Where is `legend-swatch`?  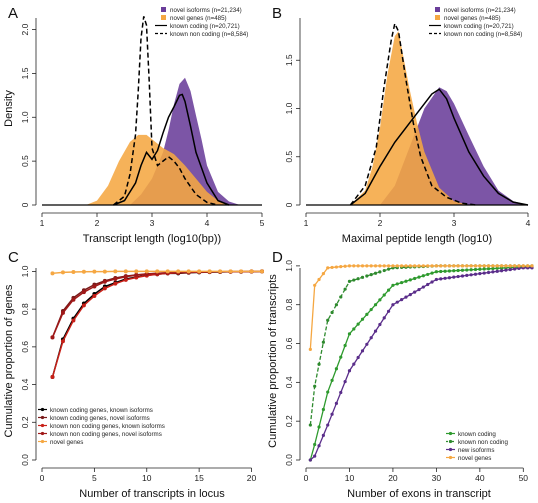 legend-swatch is located at coordinates (163, 17).